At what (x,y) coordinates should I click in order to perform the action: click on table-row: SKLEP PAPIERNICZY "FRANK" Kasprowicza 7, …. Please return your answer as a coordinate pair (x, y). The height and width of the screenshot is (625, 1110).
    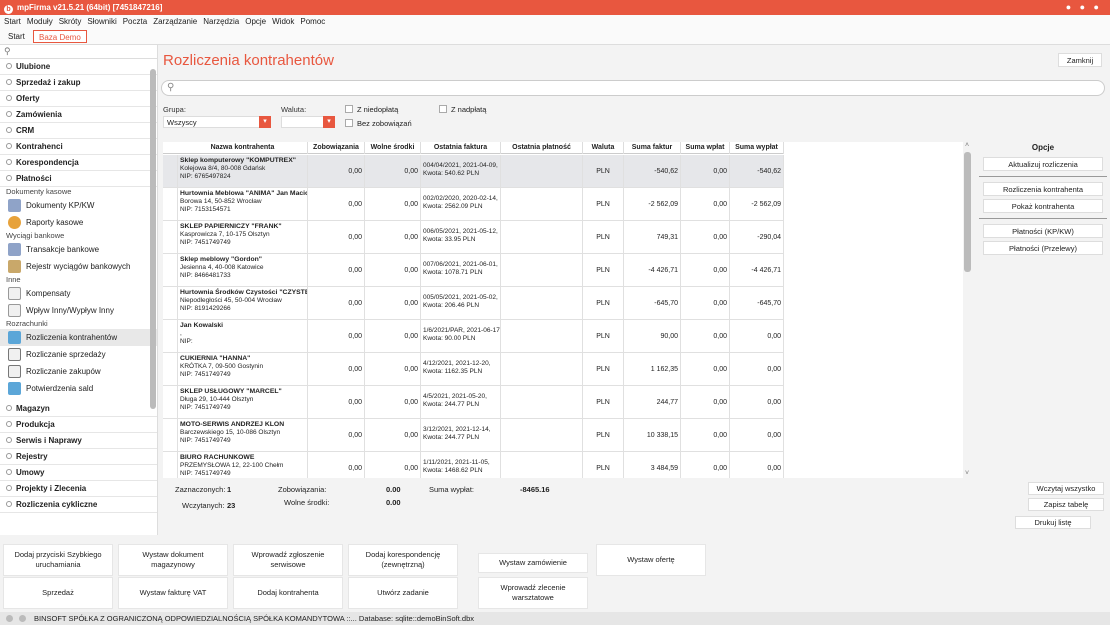
    Looking at the image, I should click on (473, 237).